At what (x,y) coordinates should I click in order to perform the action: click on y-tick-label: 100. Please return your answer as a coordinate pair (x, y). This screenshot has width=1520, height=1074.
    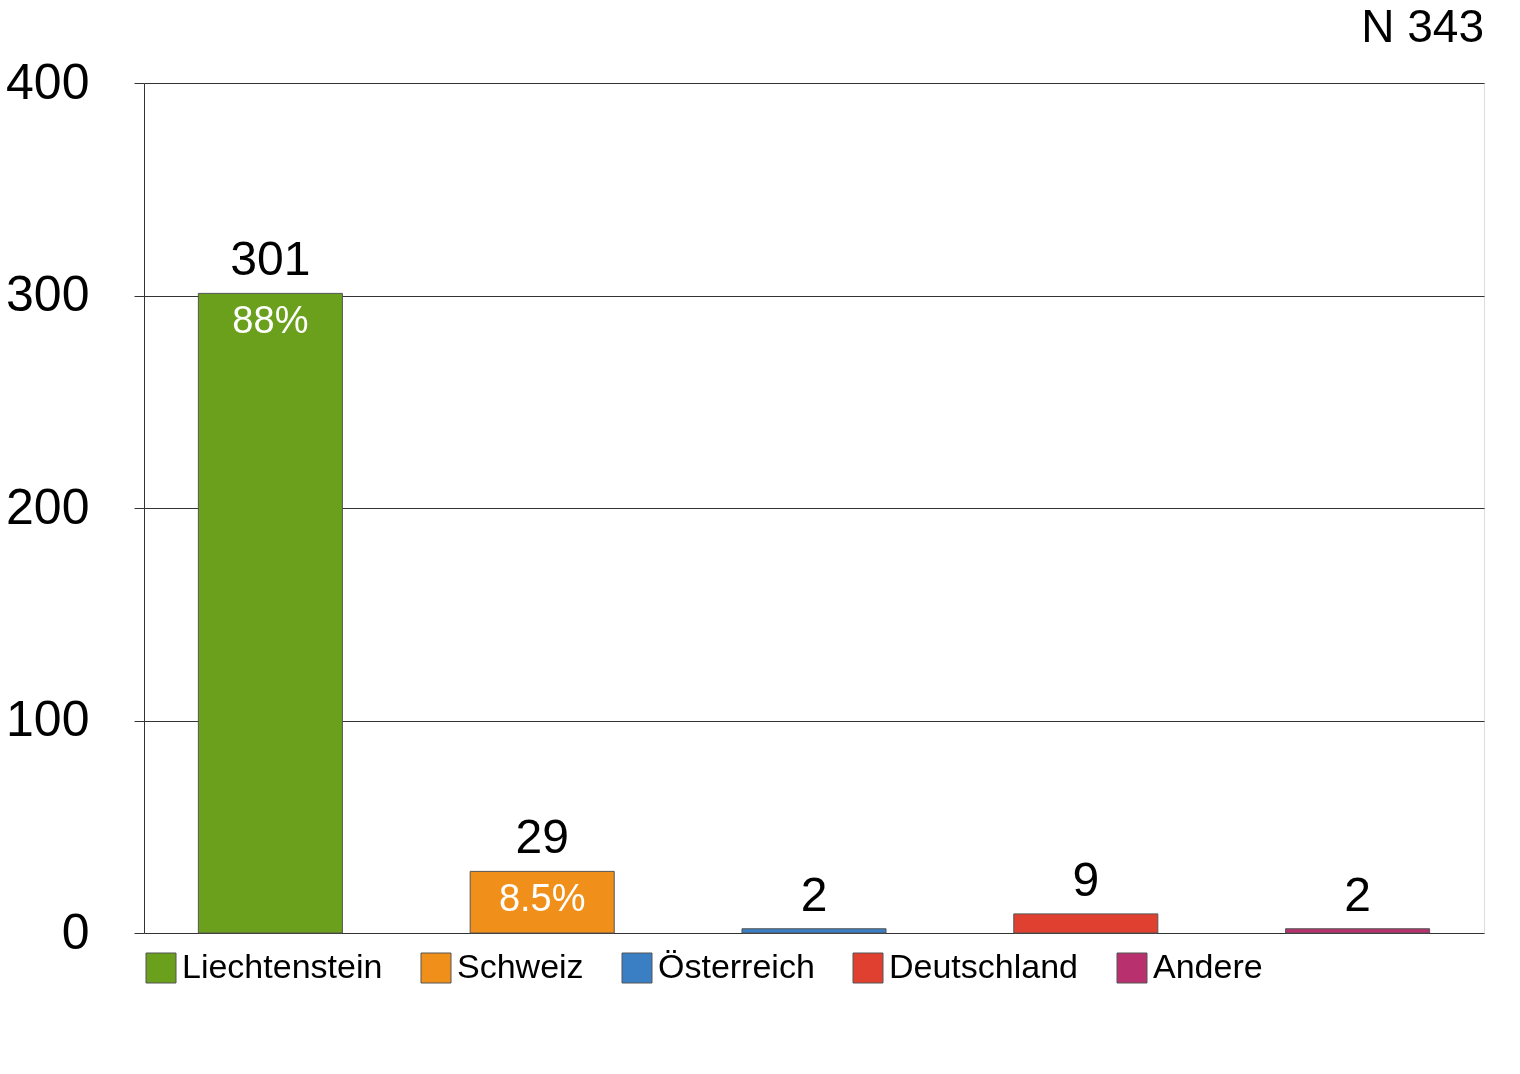
    Looking at the image, I should click on (48, 719).